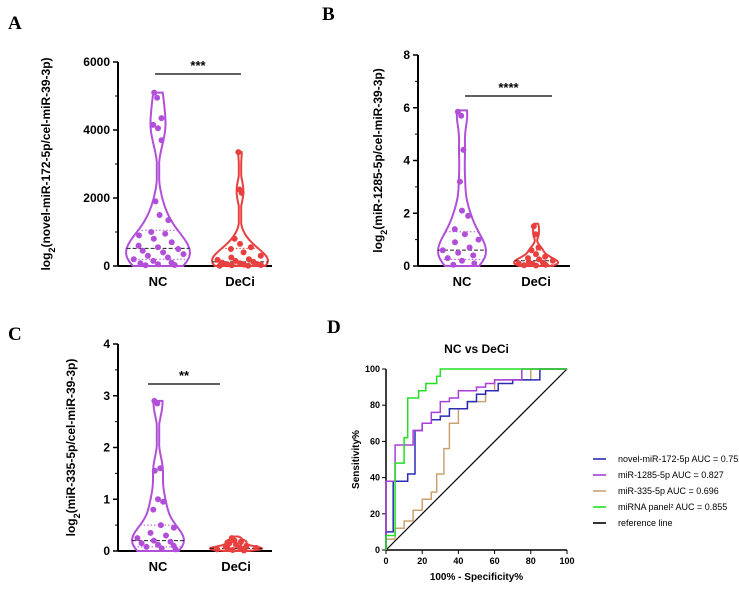 The image size is (739, 595). I want to click on x-axis-label: 100% - Specificity%, so click(476, 577).